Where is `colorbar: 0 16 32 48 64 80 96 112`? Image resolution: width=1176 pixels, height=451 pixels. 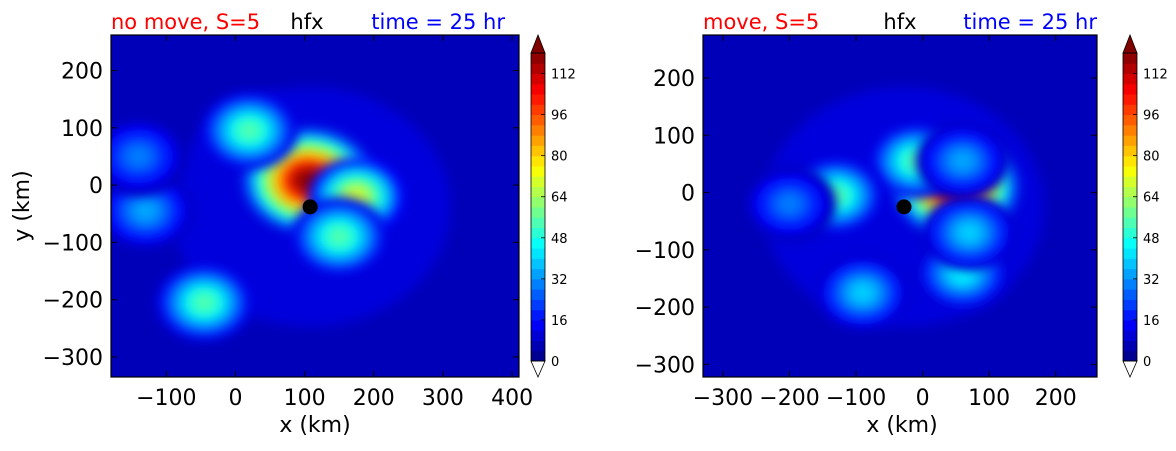
colorbar: 0 16 32 48 64 80 96 112 is located at coordinates (553, 205).